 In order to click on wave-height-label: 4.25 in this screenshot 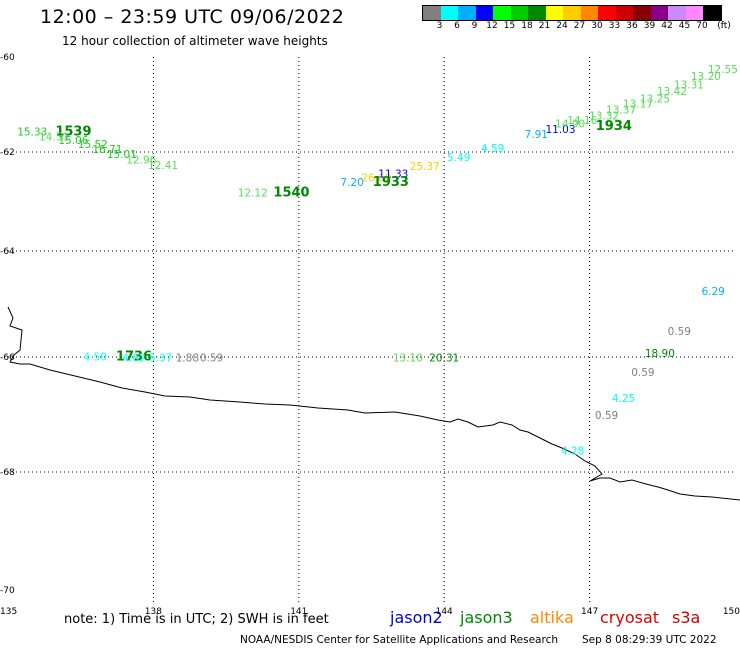, I will do `click(623, 399)`.